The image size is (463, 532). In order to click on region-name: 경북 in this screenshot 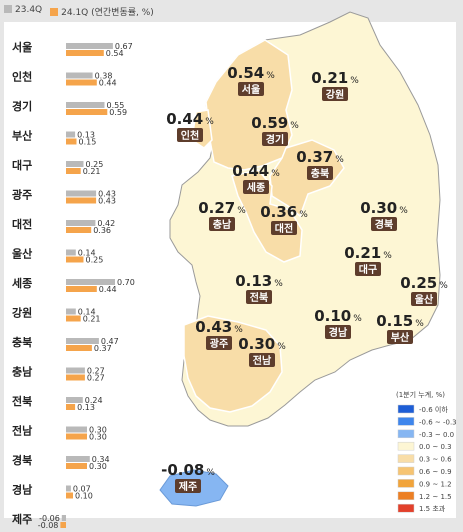, I will do `click(384, 224)`.